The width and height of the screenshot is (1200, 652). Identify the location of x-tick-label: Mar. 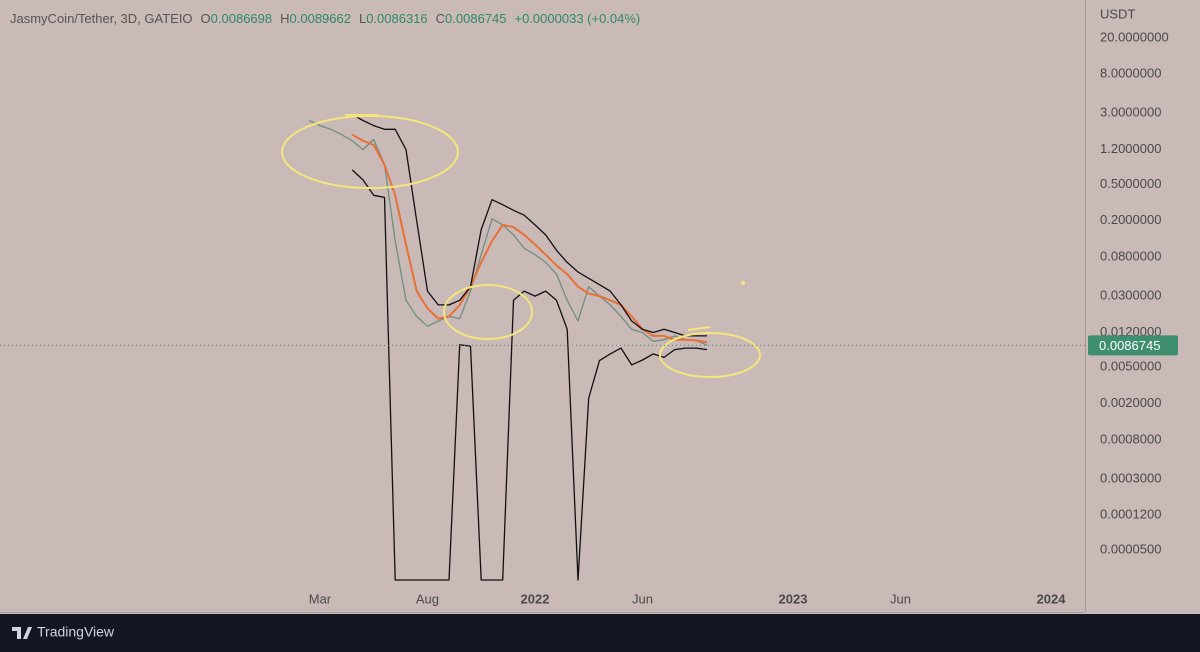
(320, 598).